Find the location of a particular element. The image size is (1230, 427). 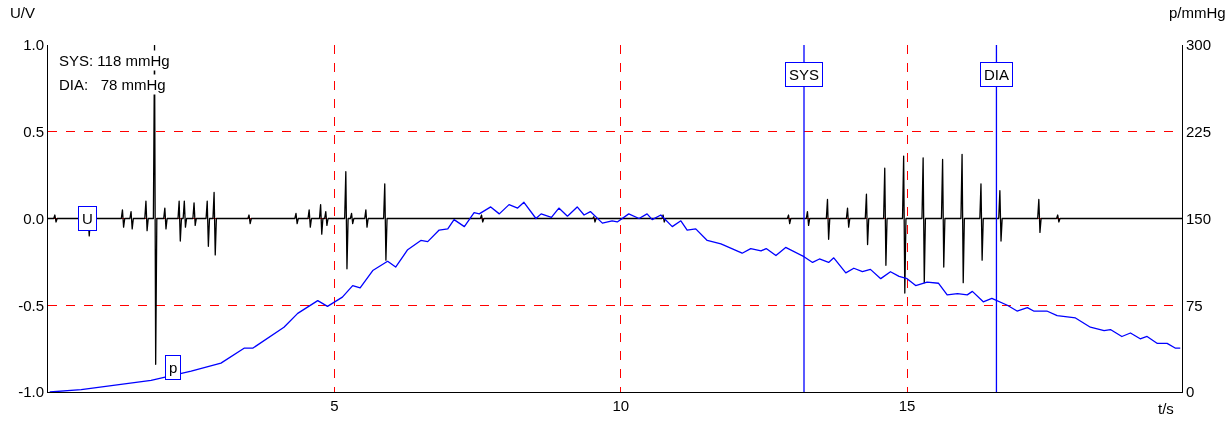

ref-line-label: DIA is located at coordinates (997, 74).